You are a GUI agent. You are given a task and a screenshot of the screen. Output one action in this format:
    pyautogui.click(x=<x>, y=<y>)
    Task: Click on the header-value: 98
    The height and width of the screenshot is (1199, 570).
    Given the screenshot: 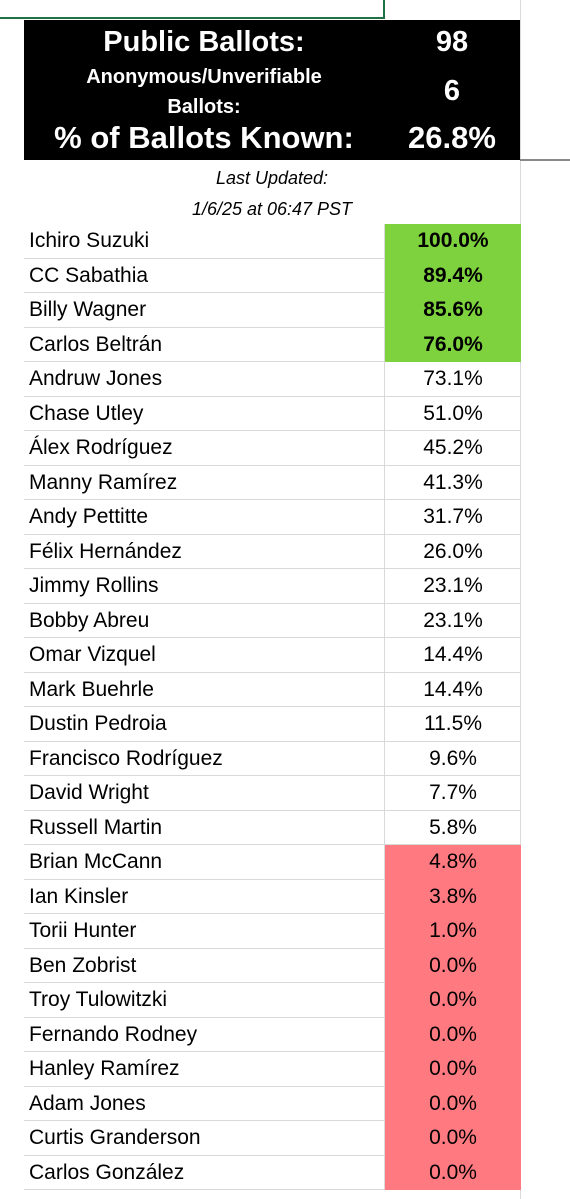 What is the action you would take?
    pyautogui.click(x=452, y=42)
    